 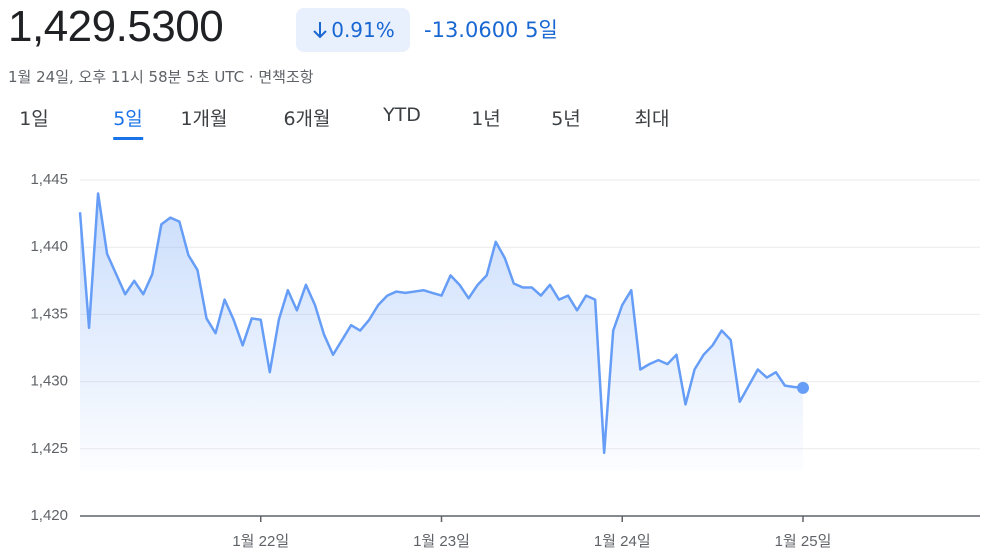 What do you see at coordinates (363, 30) in the screenshot?
I see `change-percent: 0.91%` at bounding box center [363, 30].